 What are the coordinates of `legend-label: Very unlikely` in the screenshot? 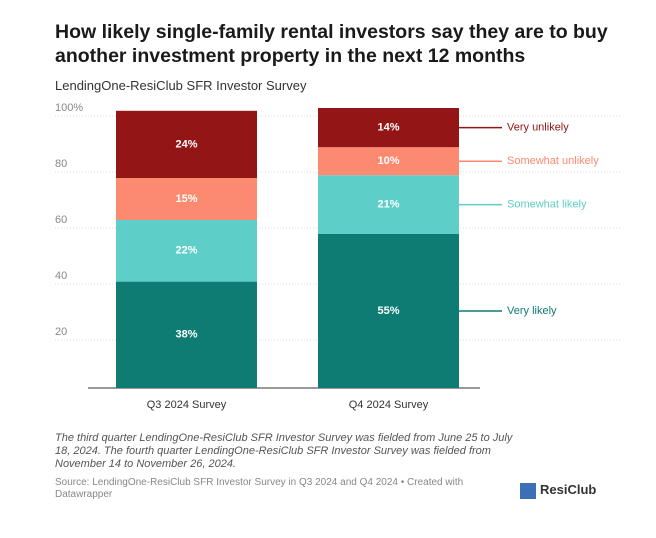 It's located at (538, 128).